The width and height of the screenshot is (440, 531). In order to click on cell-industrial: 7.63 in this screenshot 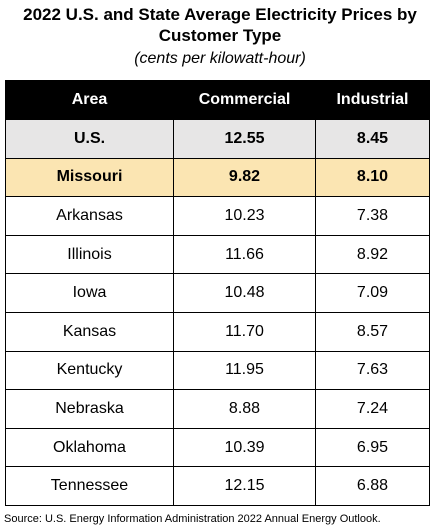, I will do `click(372, 370)`.